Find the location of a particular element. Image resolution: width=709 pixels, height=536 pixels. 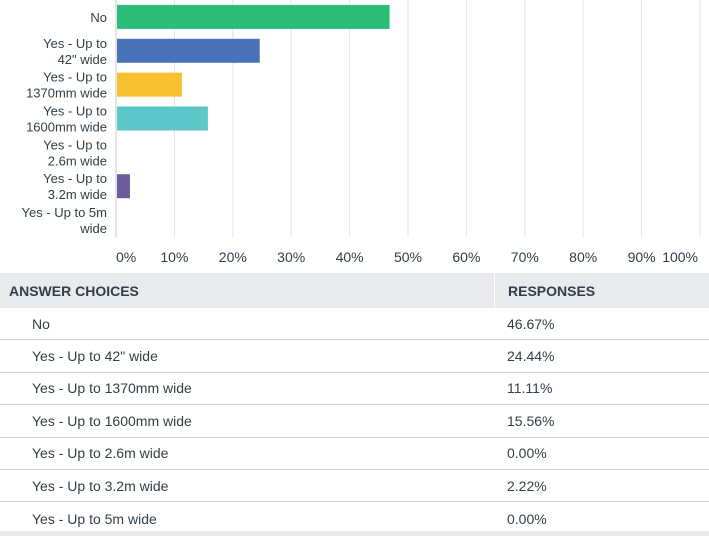

answer-choice: Yes - Up to 2.6m wide is located at coordinates (100, 453).